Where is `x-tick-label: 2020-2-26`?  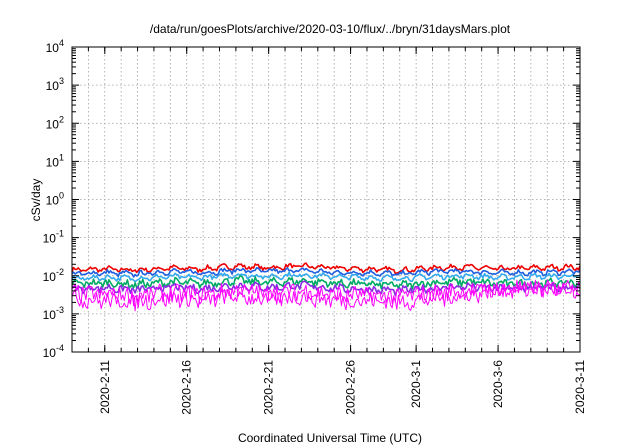
x-tick-label: 2020-2-26 is located at coordinates (351, 387).